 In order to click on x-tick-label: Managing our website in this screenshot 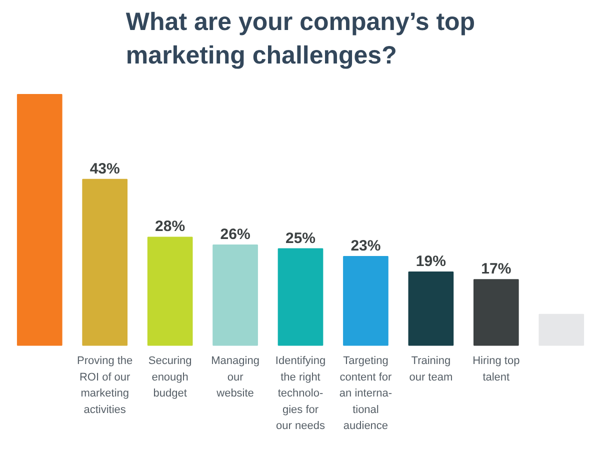, I will do `click(235, 377)`.